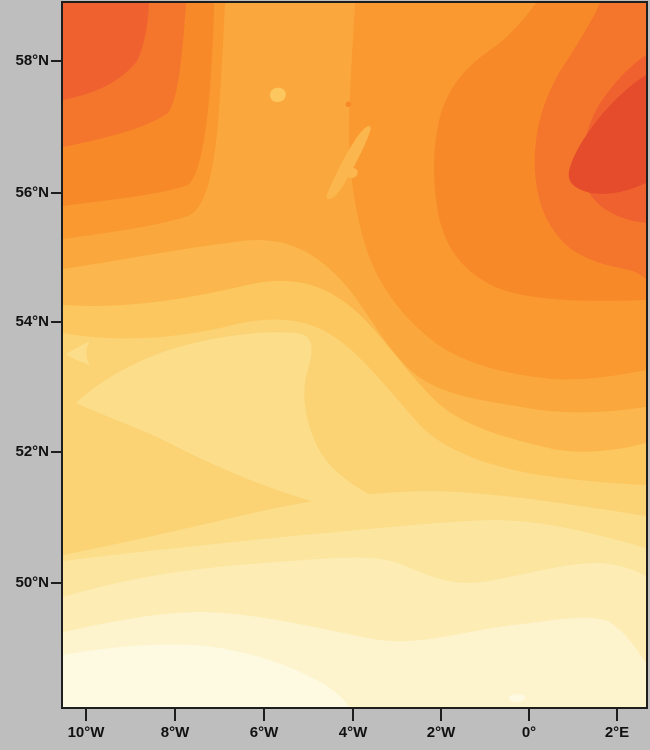 This screenshot has height=750, width=650. What do you see at coordinates (32, 582) in the screenshot?
I see `y-tick-label: 50°N` at bounding box center [32, 582].